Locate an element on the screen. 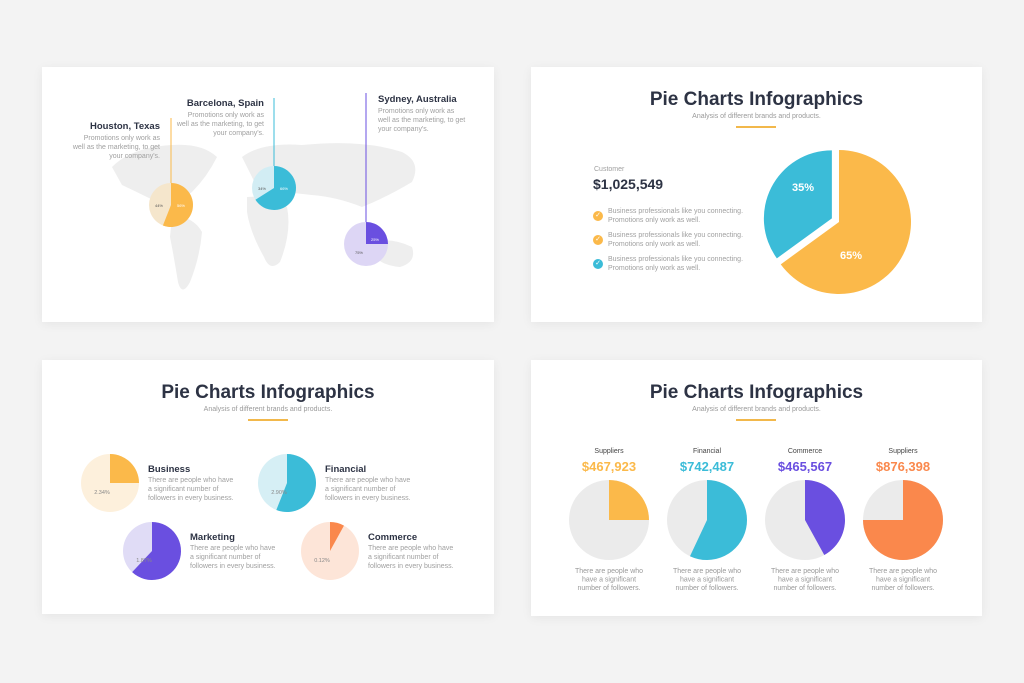  item-title: Financial is located at coordinates (346, 469).